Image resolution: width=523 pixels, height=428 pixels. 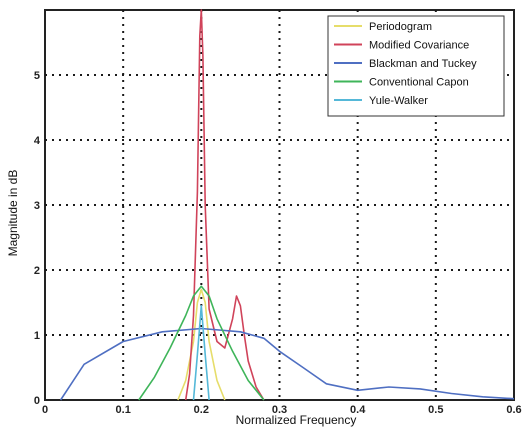 I want to click on series-line-yule-walker, so click(x=201, y=352).